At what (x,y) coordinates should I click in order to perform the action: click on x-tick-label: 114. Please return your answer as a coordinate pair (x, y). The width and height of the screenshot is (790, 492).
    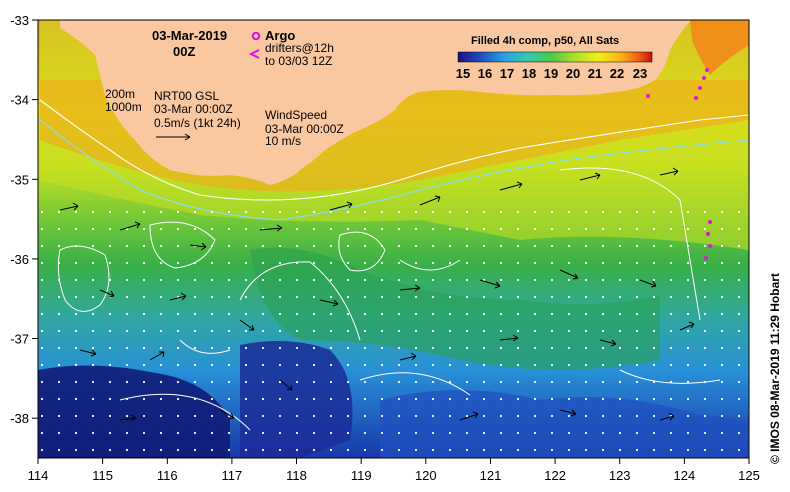
    Looking at the image, I should click on (38, 475).